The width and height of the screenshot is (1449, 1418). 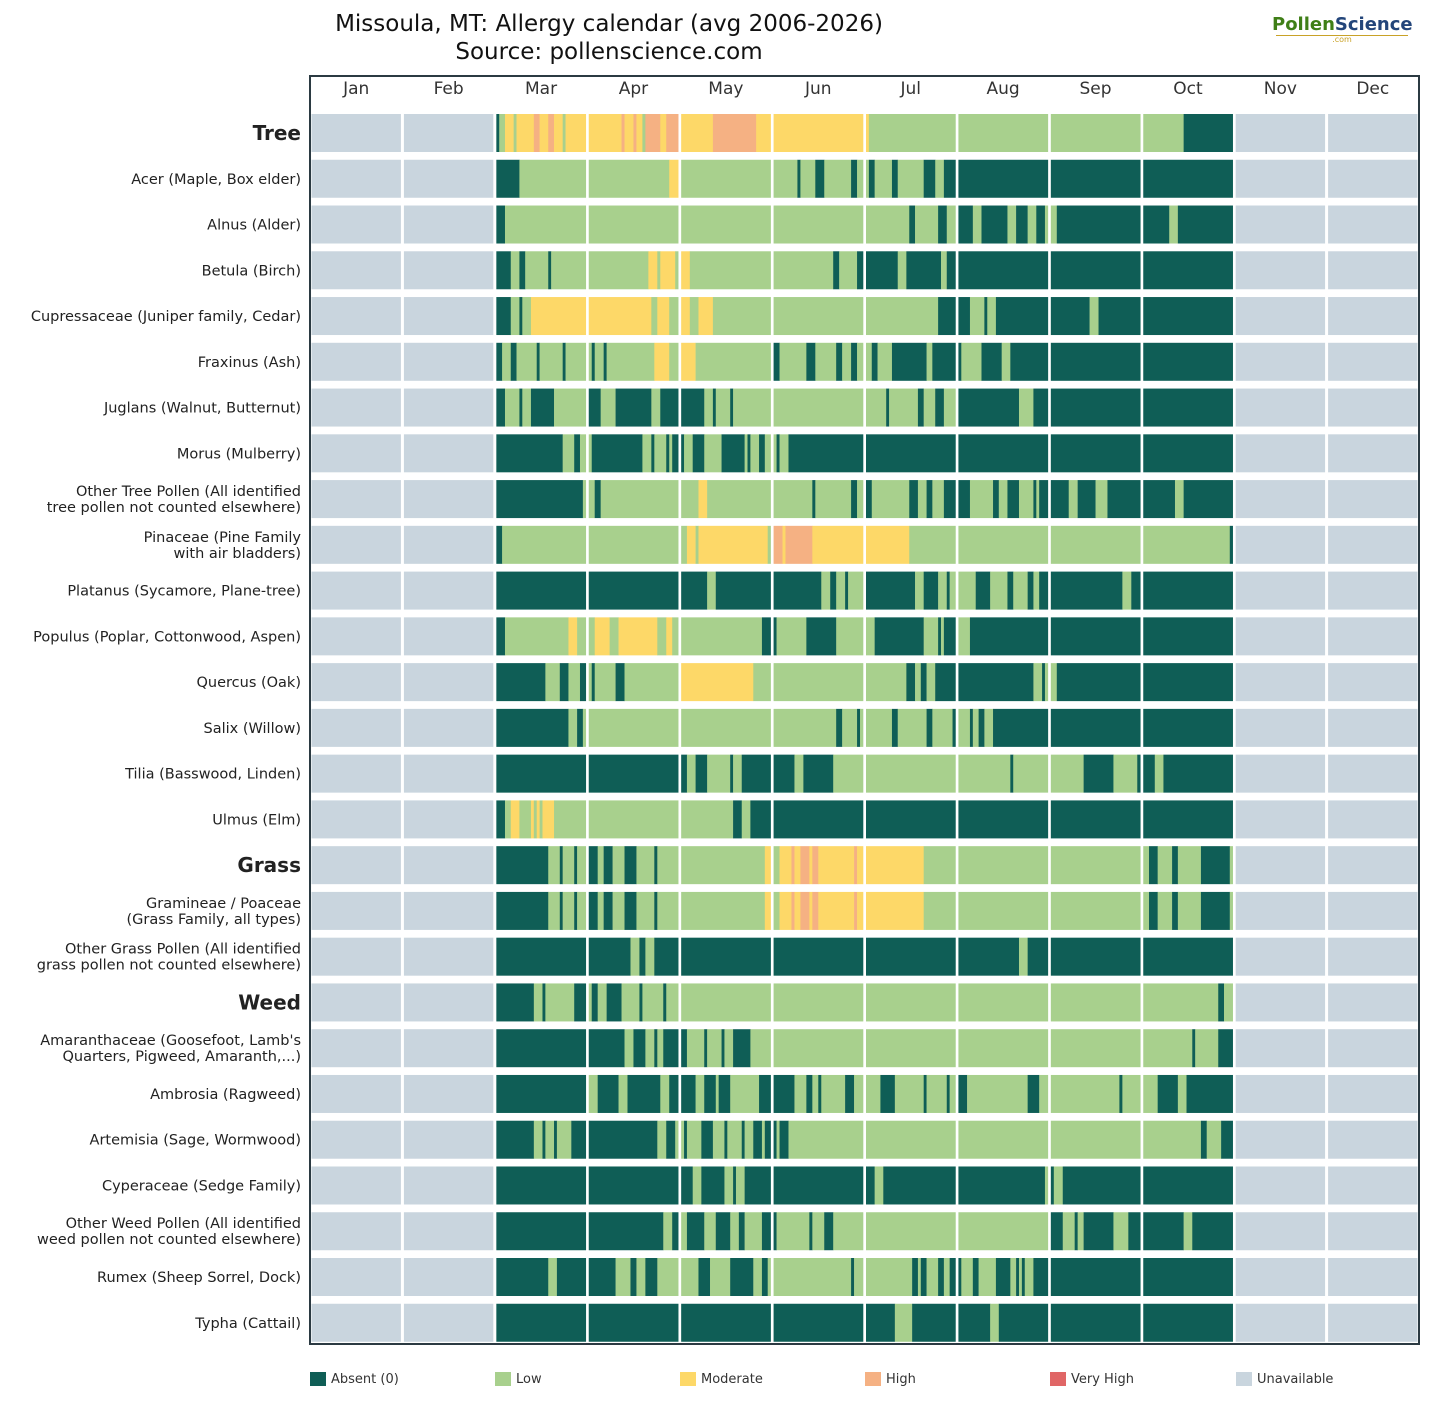 I want to click on legend-item-high: High, so click(x=890, y=1379).